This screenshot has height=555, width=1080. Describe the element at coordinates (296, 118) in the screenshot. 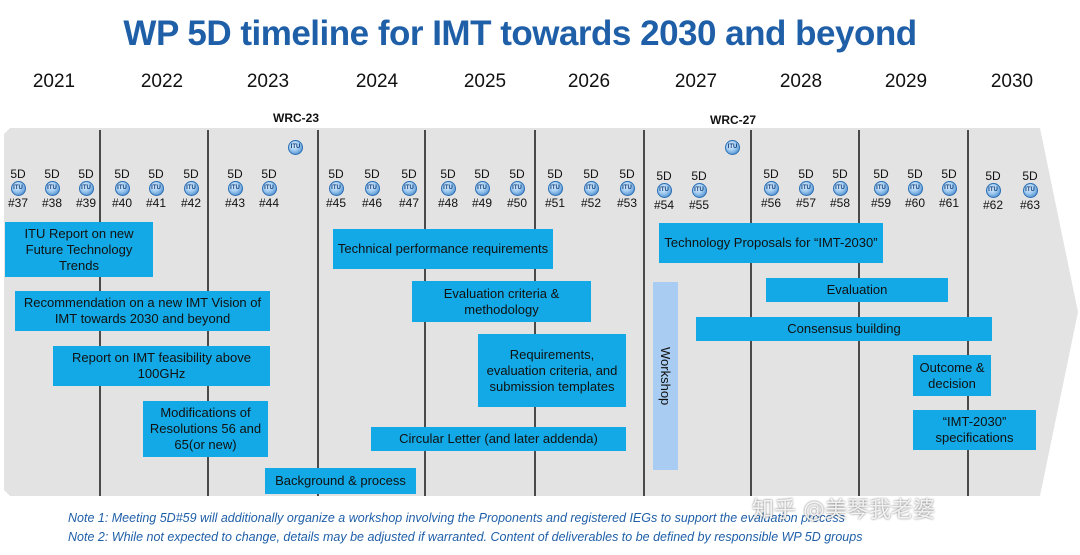

I see `wrc-23-label: WRC-23` at that location.